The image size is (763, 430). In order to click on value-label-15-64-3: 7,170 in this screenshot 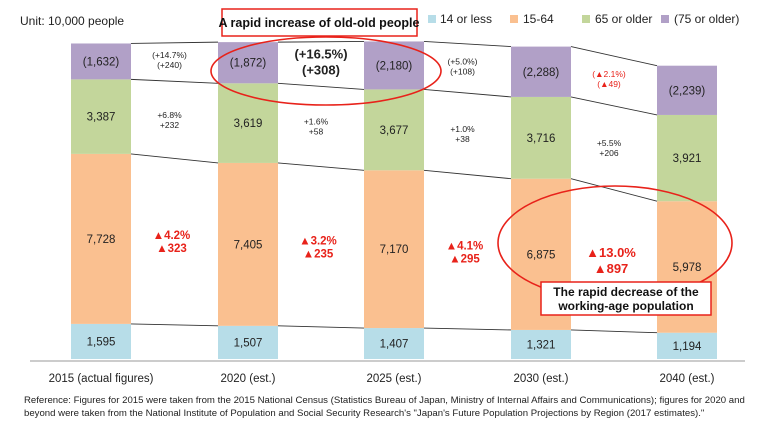, I will do `click(394, 250)`.